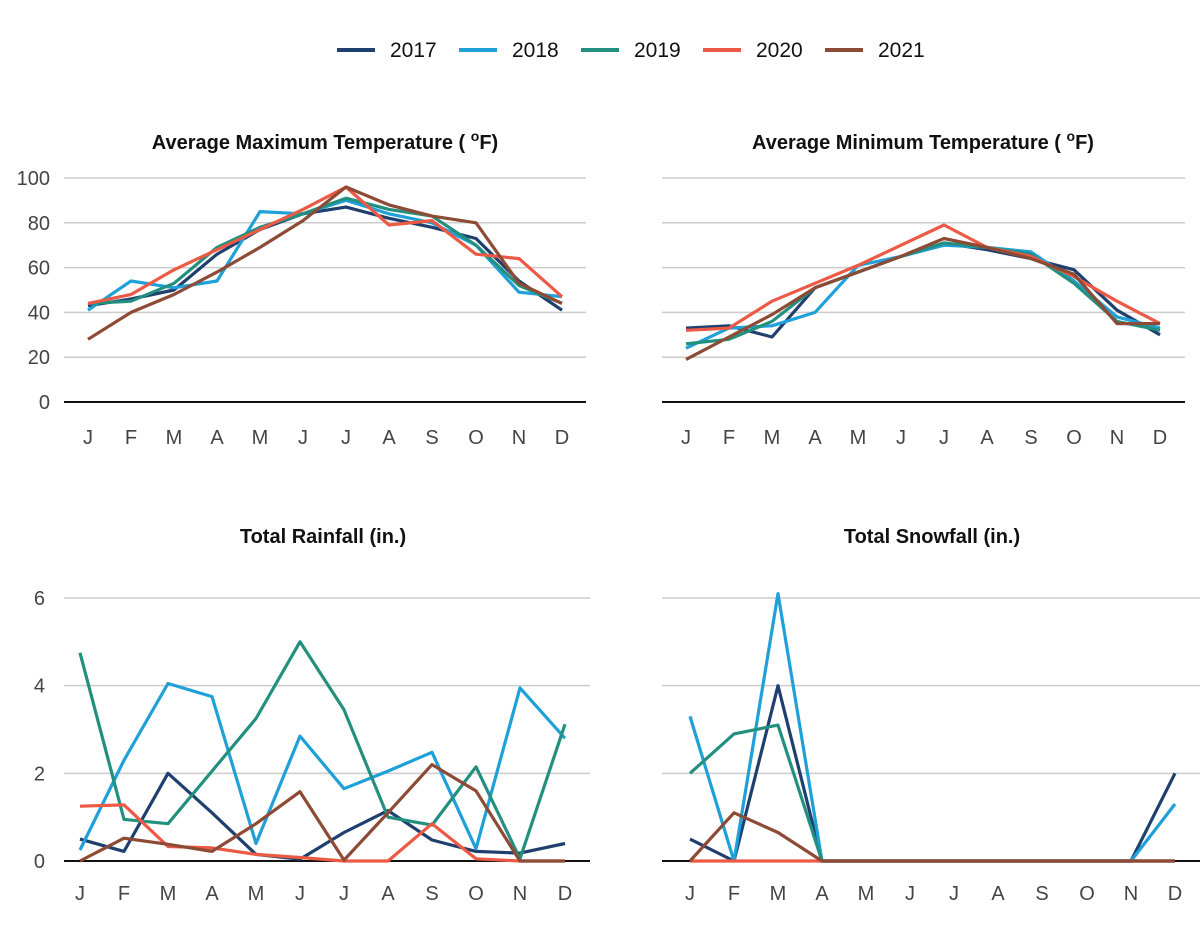 The height and width of the screenshot is (928, 1200). What do you see at coordinates (901, 50) in the screenshot?
I see `legend-label-2021: 2021` at bounding box center [901, 50].